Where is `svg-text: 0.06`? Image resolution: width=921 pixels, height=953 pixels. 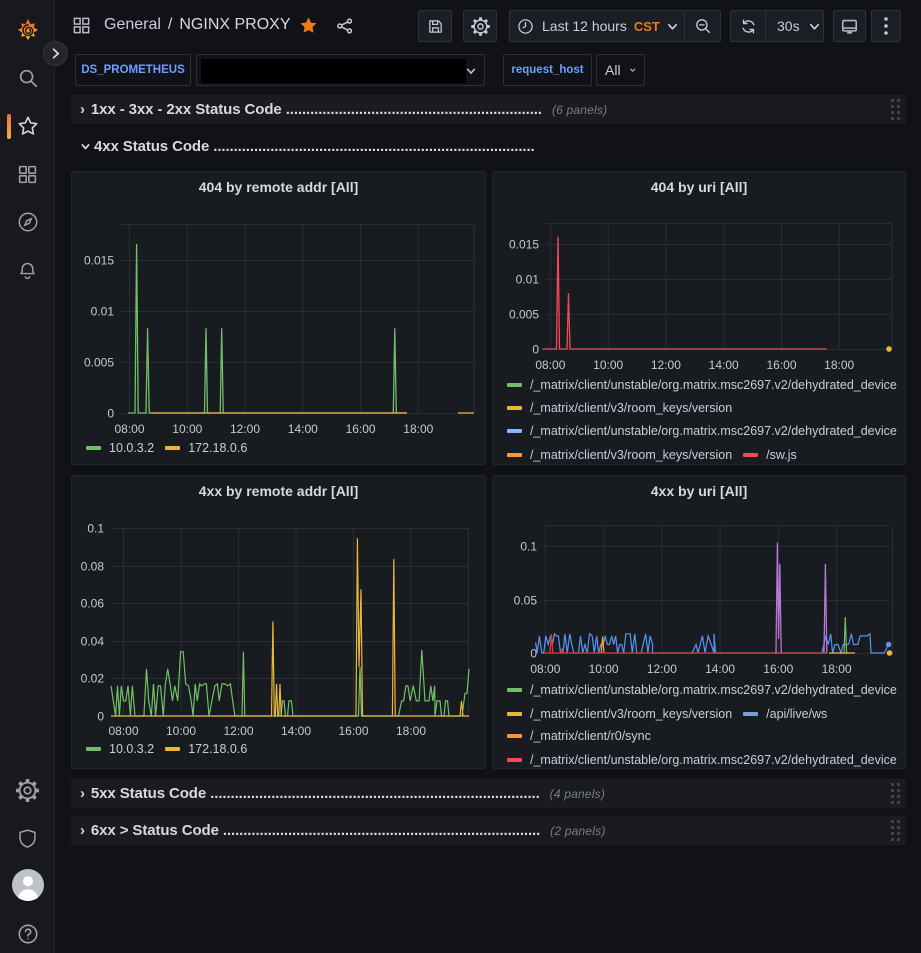 svg-text: 0.06 is located at coordinates (93, 604).